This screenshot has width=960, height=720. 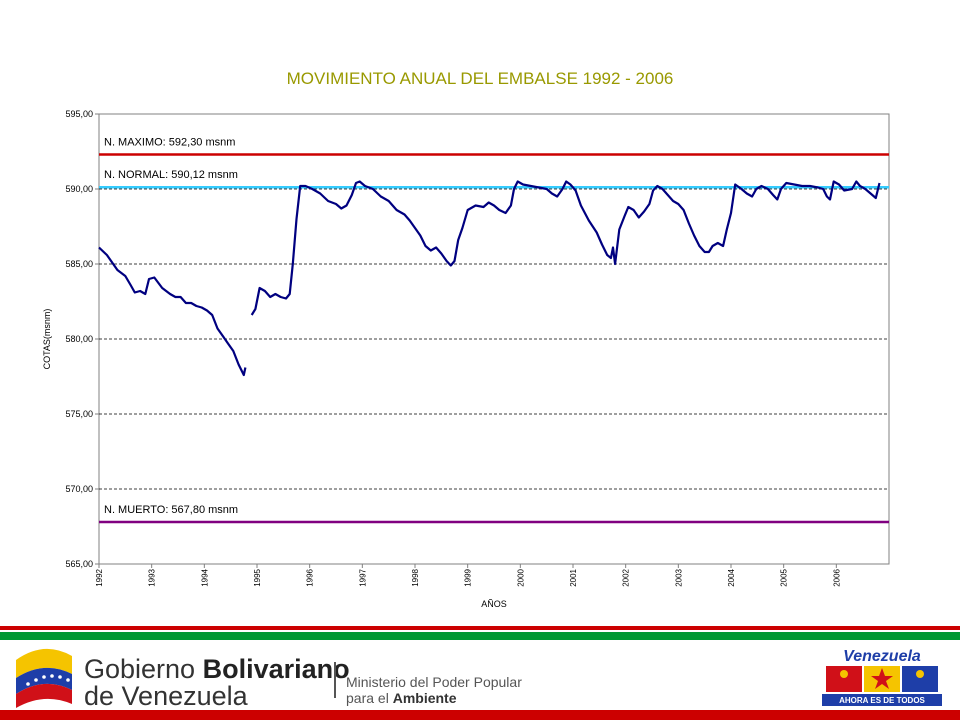 What do you see at coordinates (494, 604) in the screenshot?
I see `x-axis-label: AÑOS` at bounding box center [494, 604].